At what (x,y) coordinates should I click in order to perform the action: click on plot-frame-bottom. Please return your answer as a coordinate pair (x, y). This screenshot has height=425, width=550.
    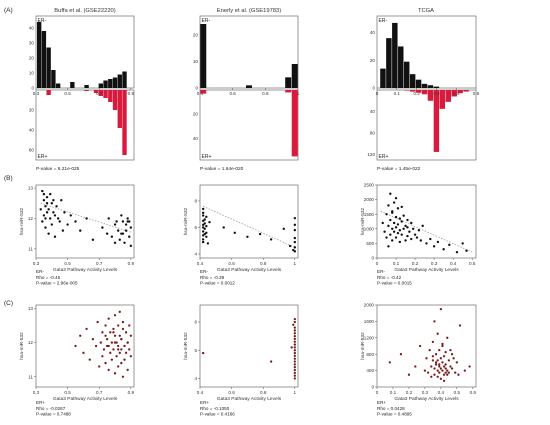
    Looking at the image, I should click on (426, 125).